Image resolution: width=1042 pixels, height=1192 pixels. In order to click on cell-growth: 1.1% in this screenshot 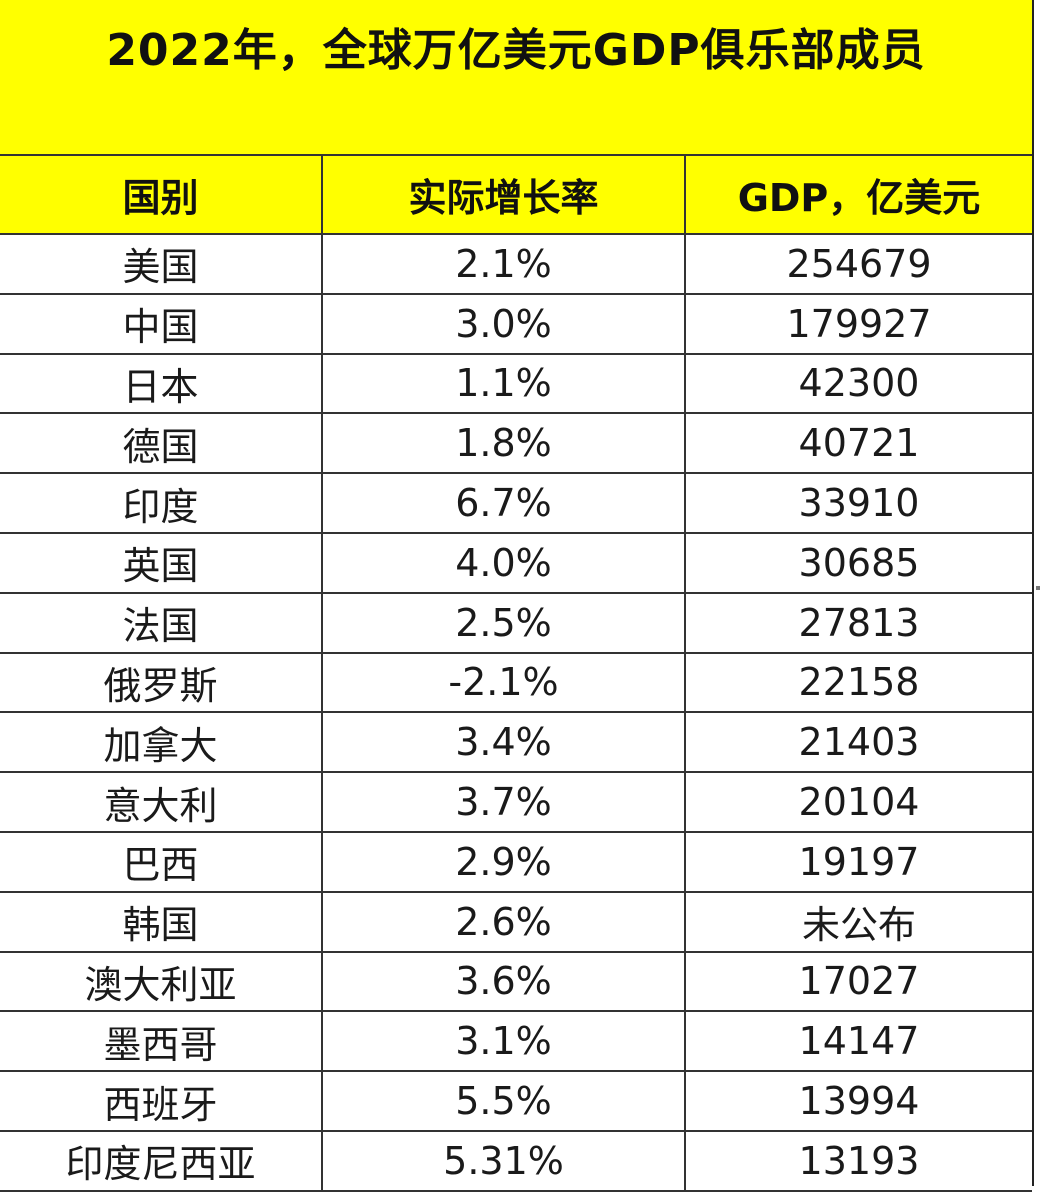, I will do `click(504, 384)`.